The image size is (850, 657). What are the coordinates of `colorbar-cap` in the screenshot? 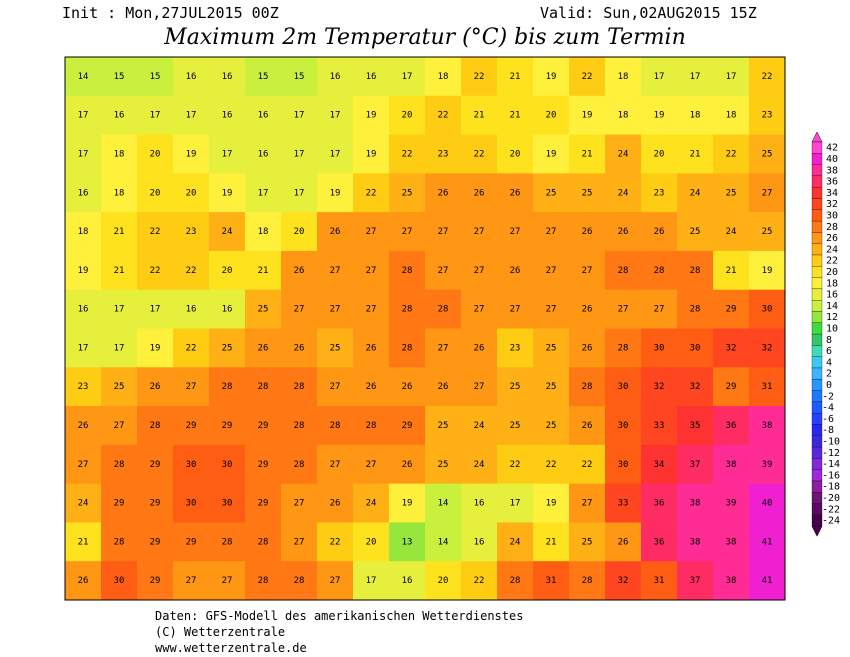 It's located at (817, 531).